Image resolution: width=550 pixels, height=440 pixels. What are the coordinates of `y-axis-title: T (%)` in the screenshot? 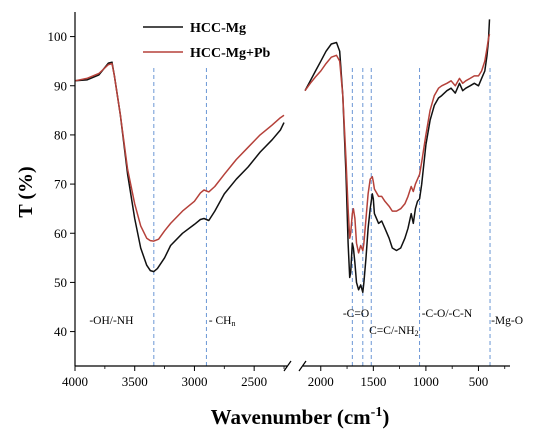 It's located at (26, 191).